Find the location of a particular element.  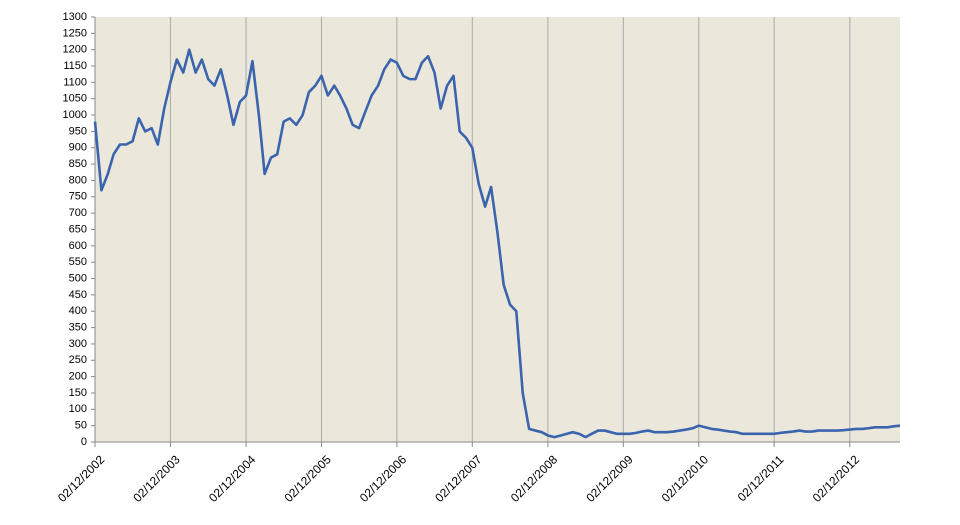

x-tick-label: 02/12/2005 is located at coordinates (307, 478).